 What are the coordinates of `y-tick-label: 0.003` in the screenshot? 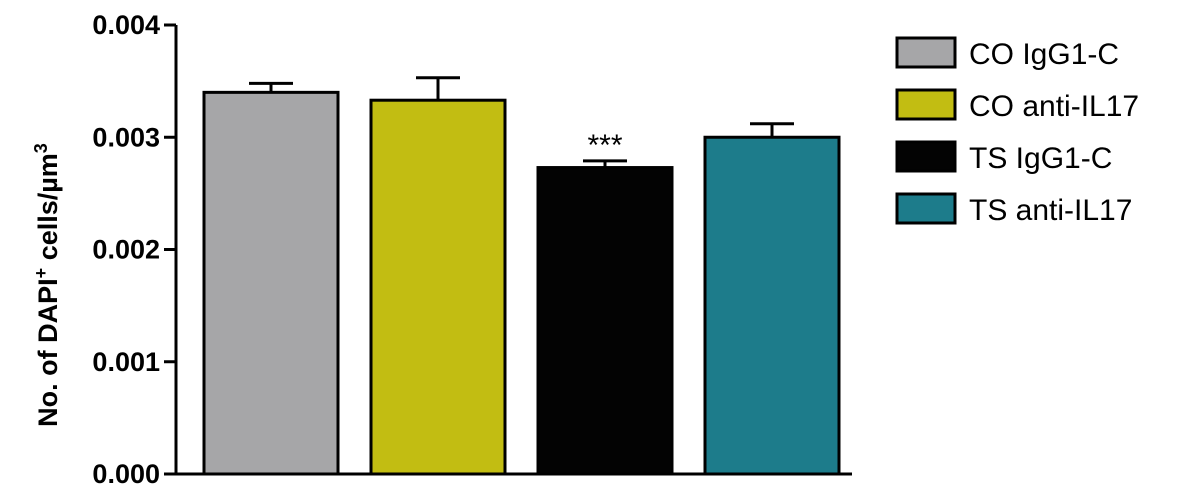 It's located at (126, 137).